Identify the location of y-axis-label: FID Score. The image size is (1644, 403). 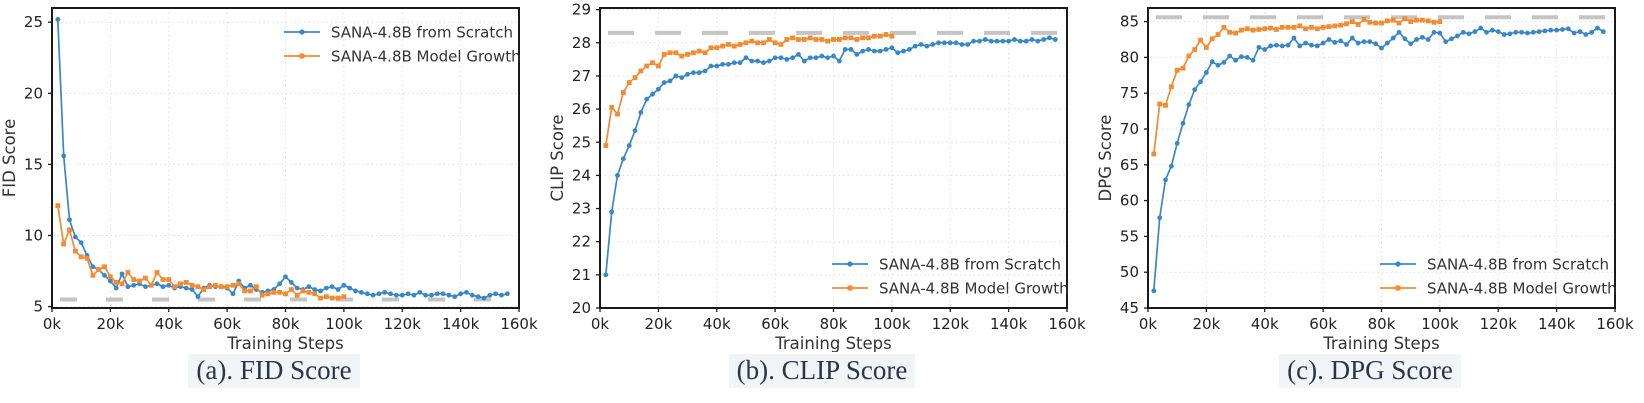
(9, 158).